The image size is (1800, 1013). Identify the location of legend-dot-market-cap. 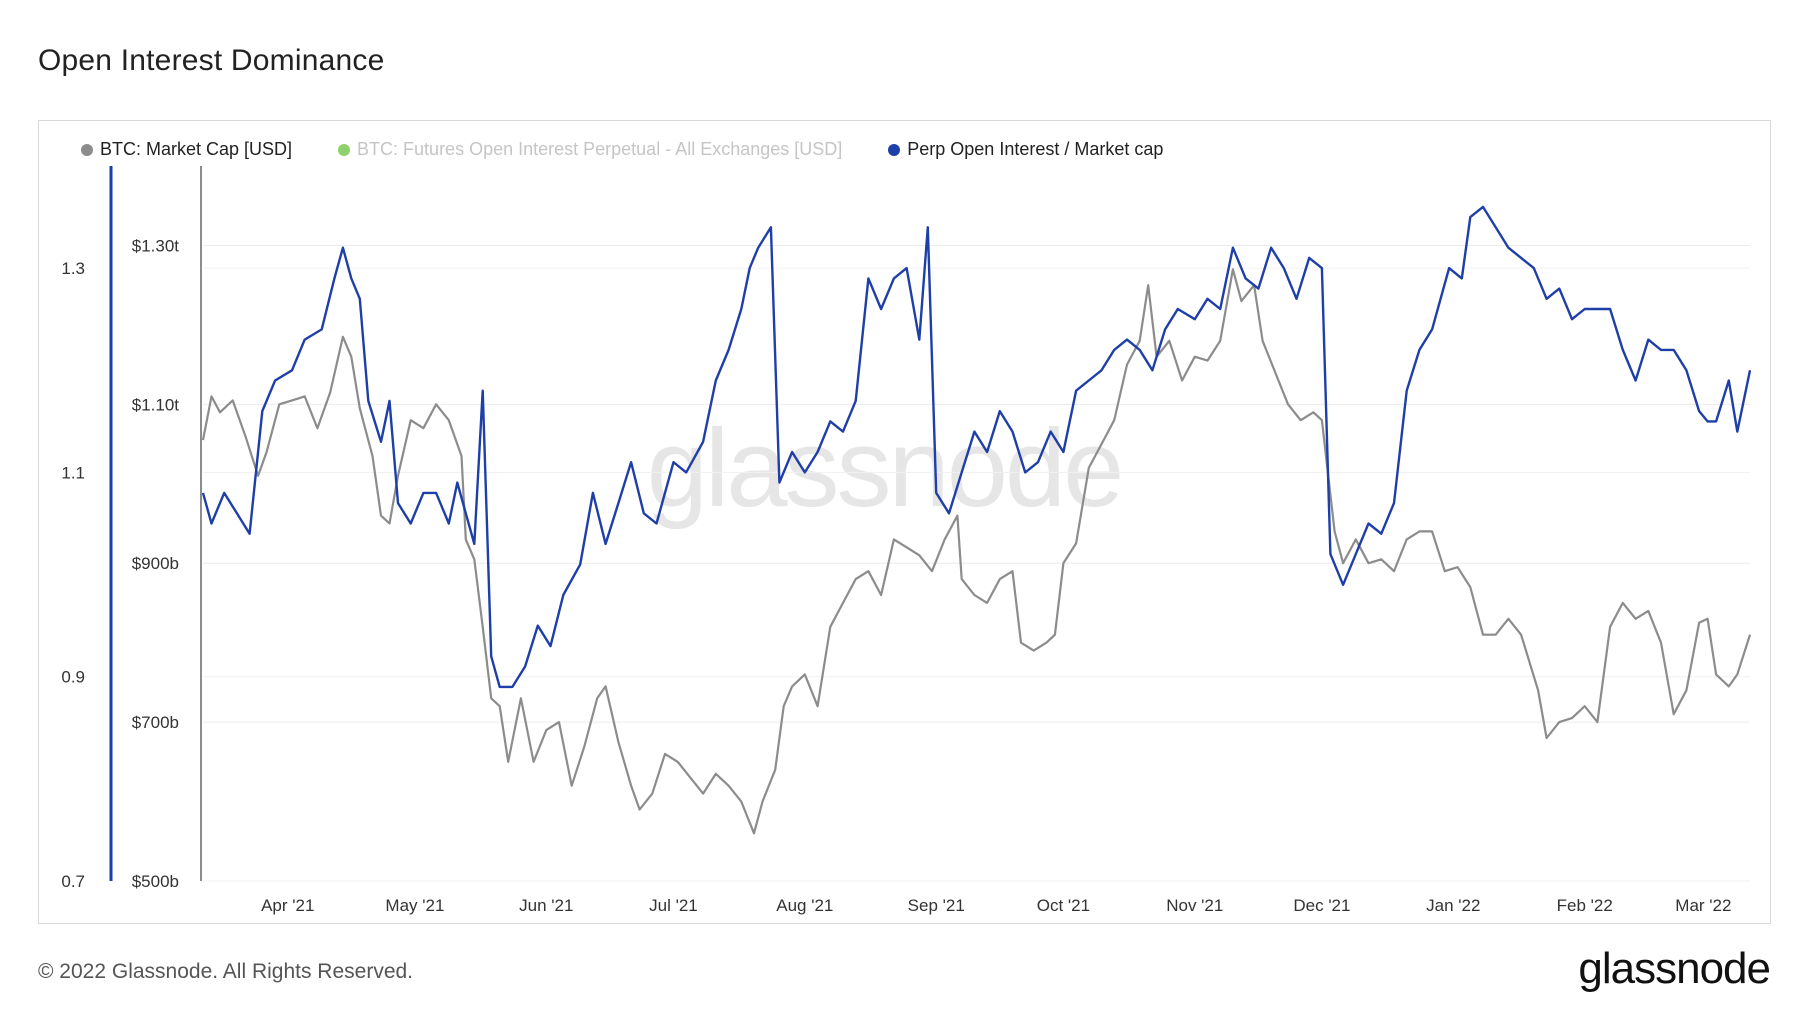
(87, 149).